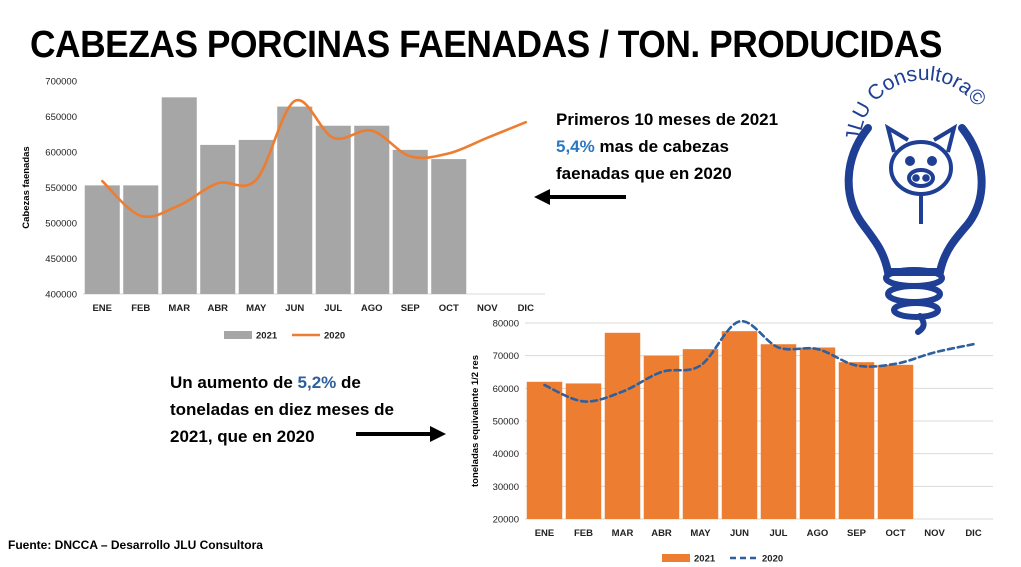  I want to click on annotation-line: 5,4% mas de cabezas, so click(667, 146).